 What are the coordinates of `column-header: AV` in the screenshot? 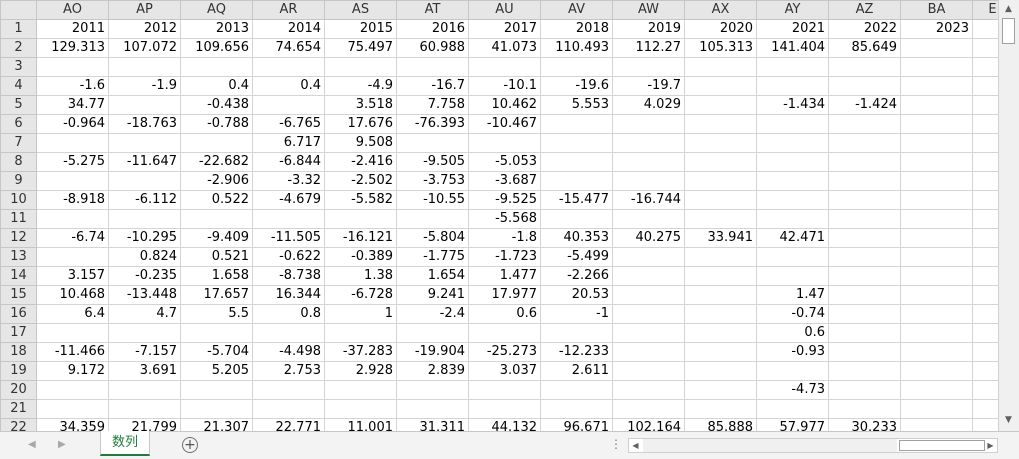 It's located at (576, 10).